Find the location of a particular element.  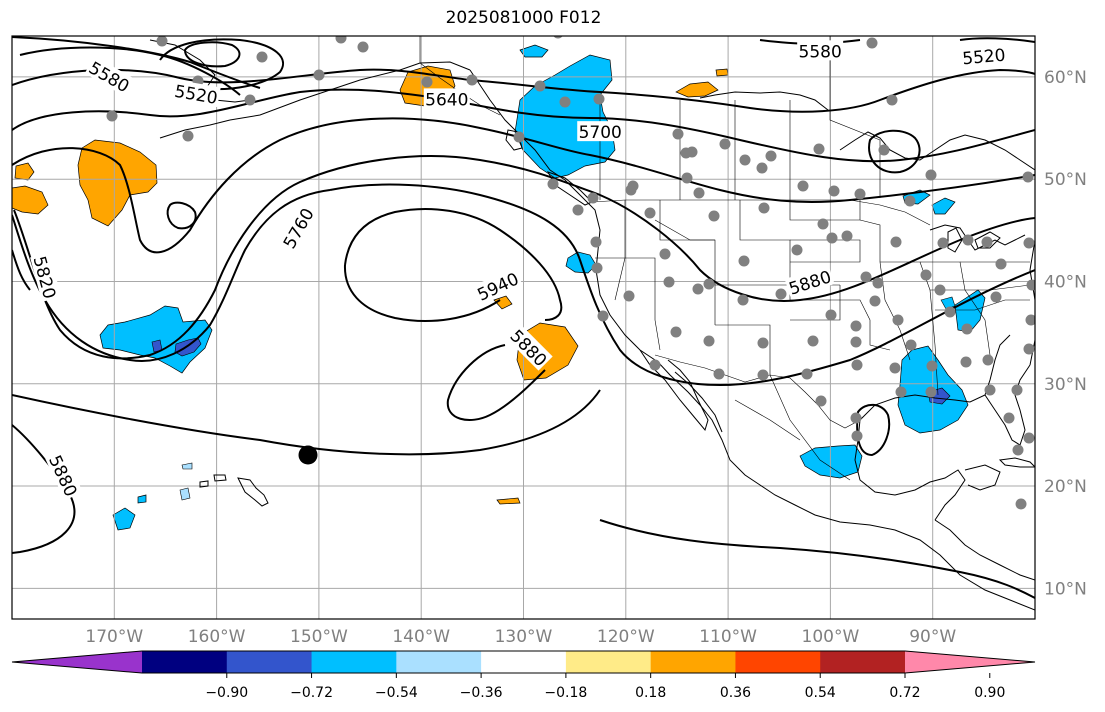

map-title: 2025081000 F012 is located at coordinates (523, 18).